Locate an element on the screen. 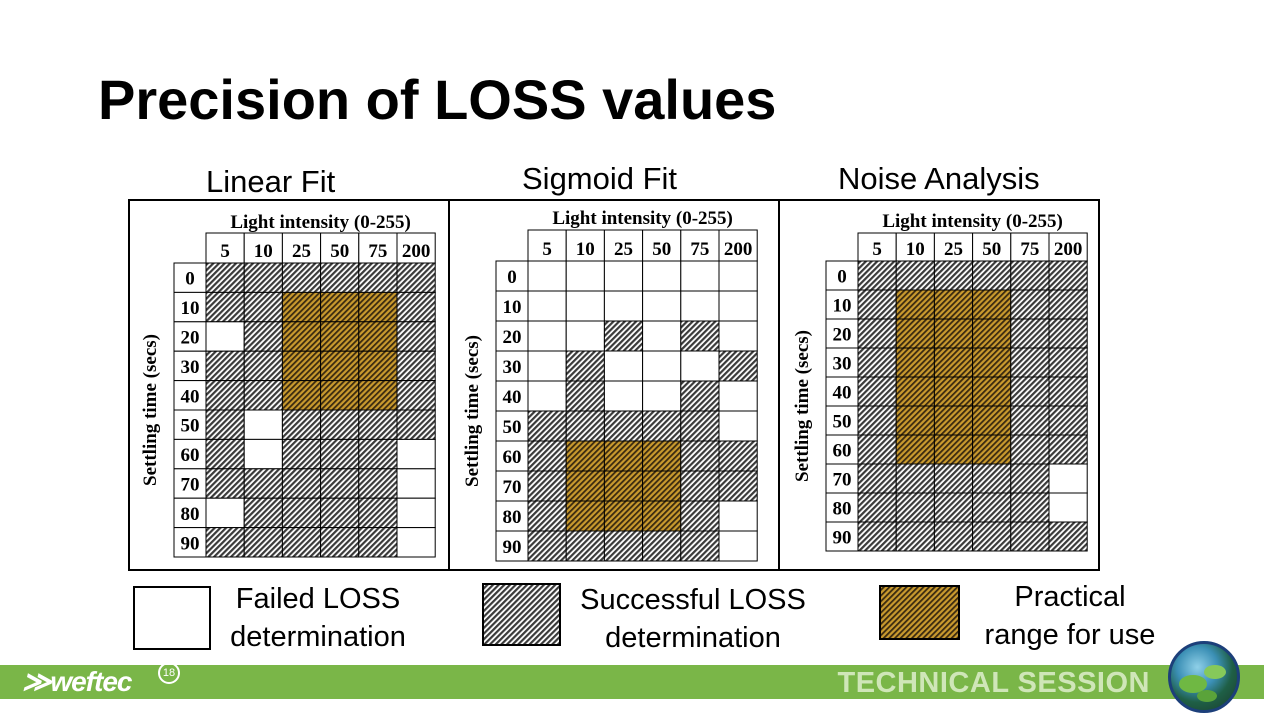 This screenshot has width=1280, height=720. row-tick-label: 0 is located at coordinates (190, 279).